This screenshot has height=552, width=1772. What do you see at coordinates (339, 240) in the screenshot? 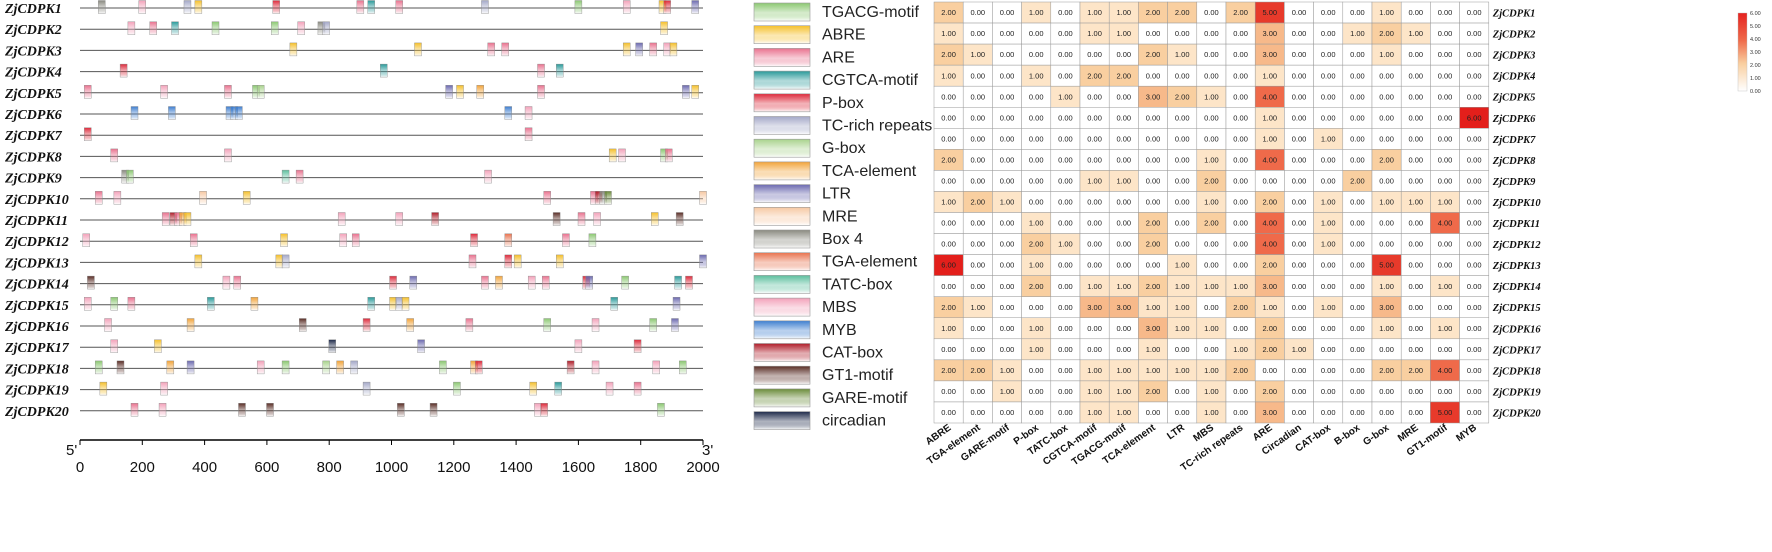
I see `gene-motifs-zjcdpk12` at bounding box center [339, 240].